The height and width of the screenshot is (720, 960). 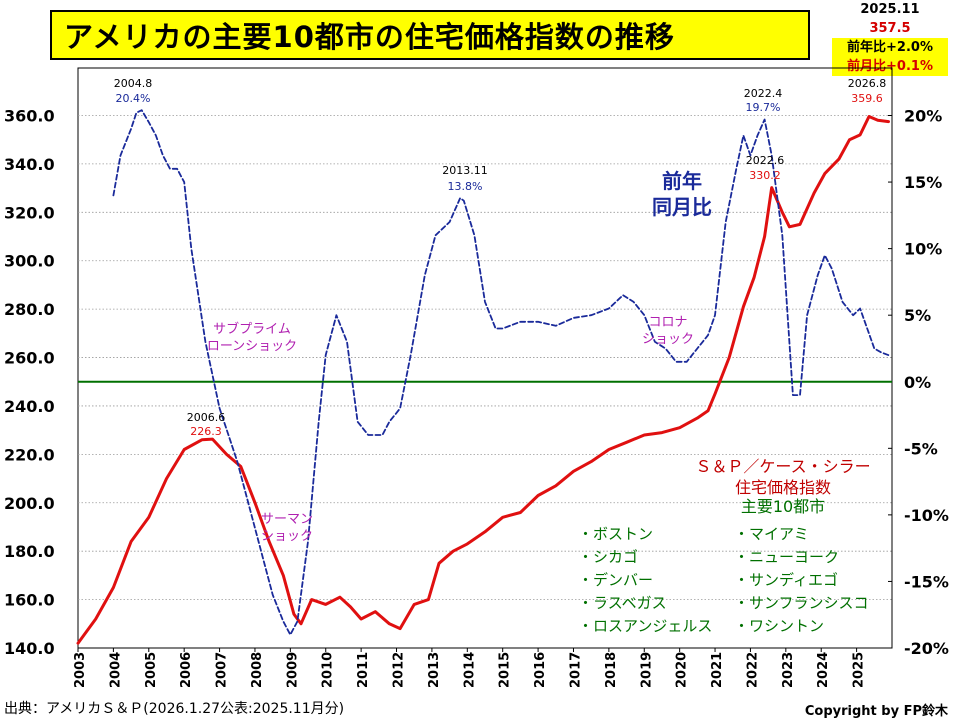 What do you see at coordinates (257, 670) in the screenshot?
I see `x-tick-label: 2008` at bounding box center [257, 670].